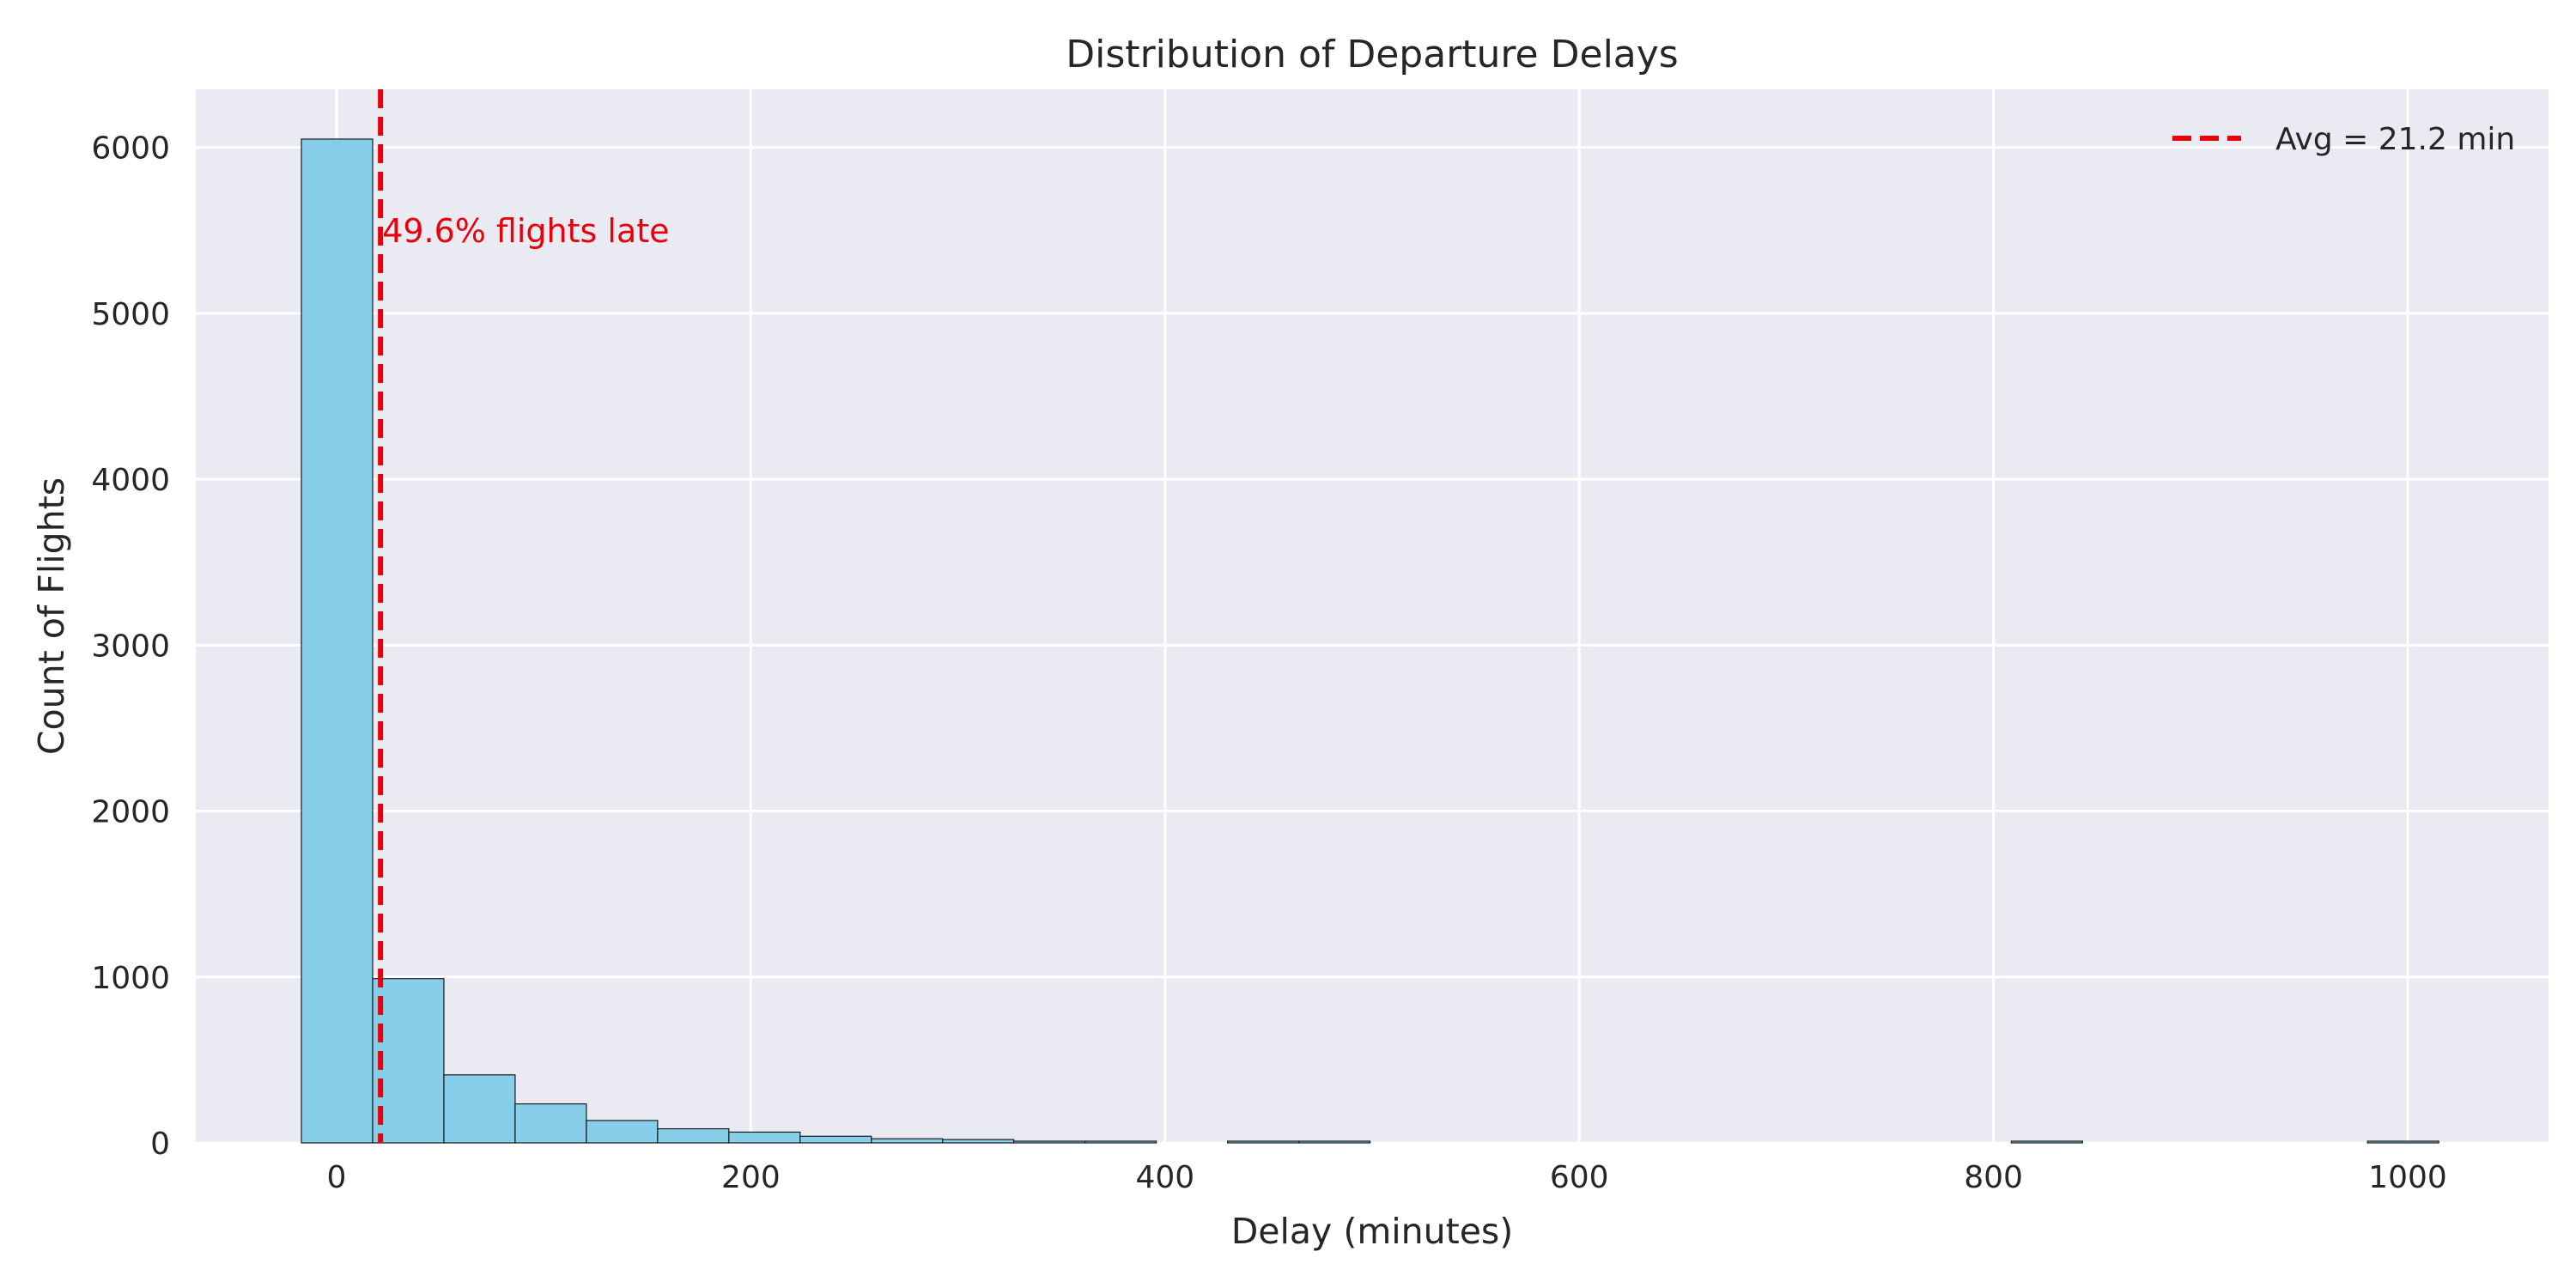  What do you see at coordinates (130, 812) in the screenshot?
I see `y-tick-label: 2000` at bounding box center [130, 812].